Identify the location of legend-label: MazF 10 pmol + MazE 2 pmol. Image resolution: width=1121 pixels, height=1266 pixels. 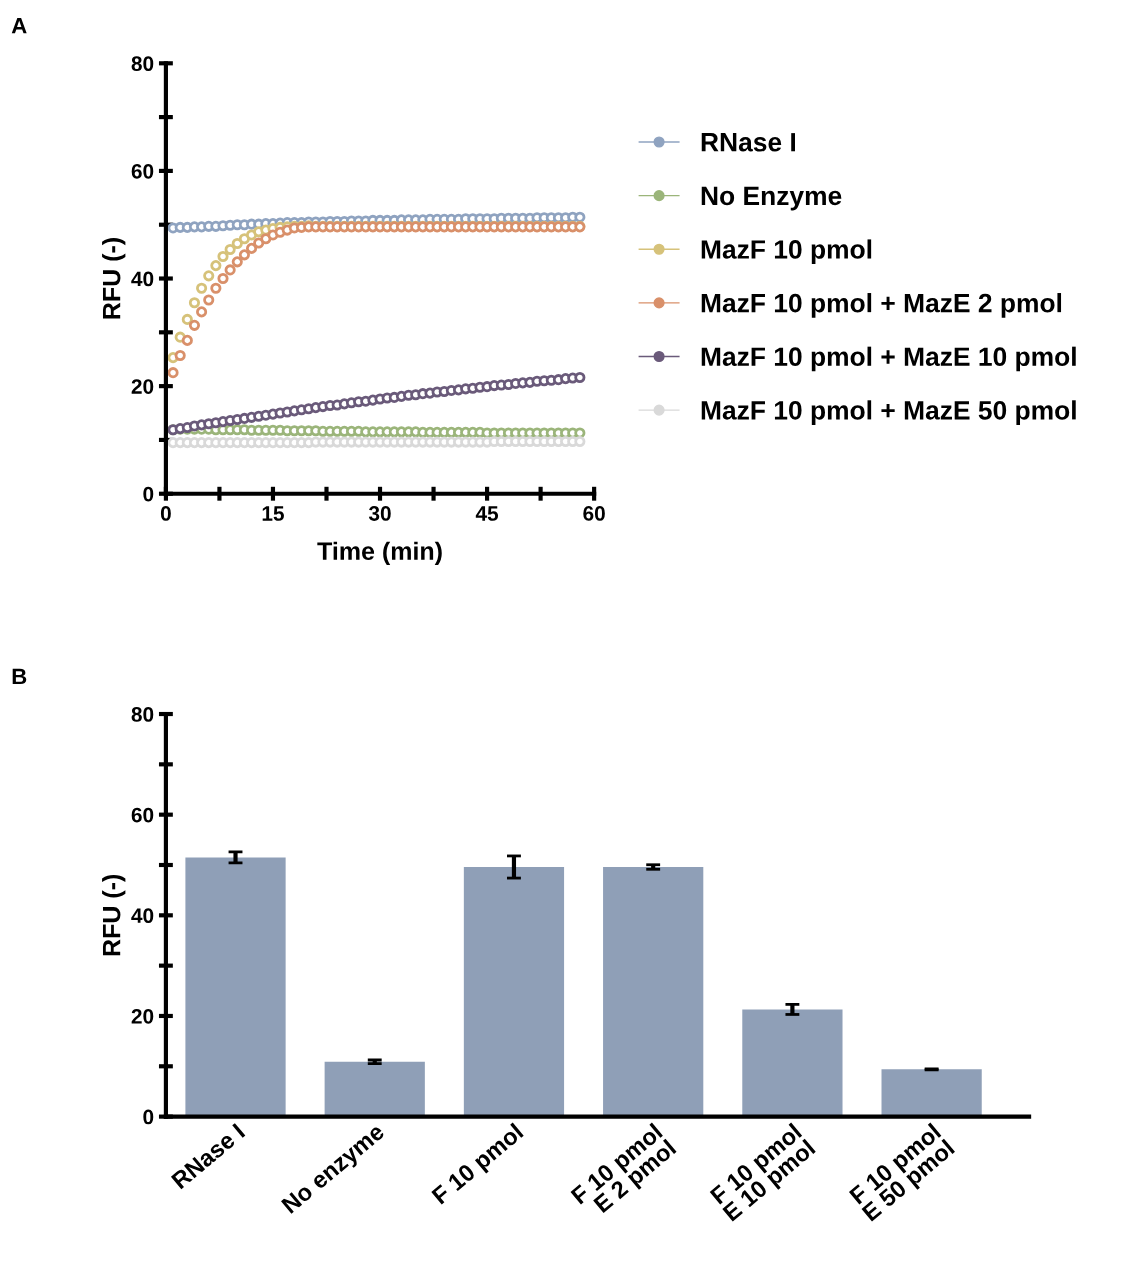
(881, 305).